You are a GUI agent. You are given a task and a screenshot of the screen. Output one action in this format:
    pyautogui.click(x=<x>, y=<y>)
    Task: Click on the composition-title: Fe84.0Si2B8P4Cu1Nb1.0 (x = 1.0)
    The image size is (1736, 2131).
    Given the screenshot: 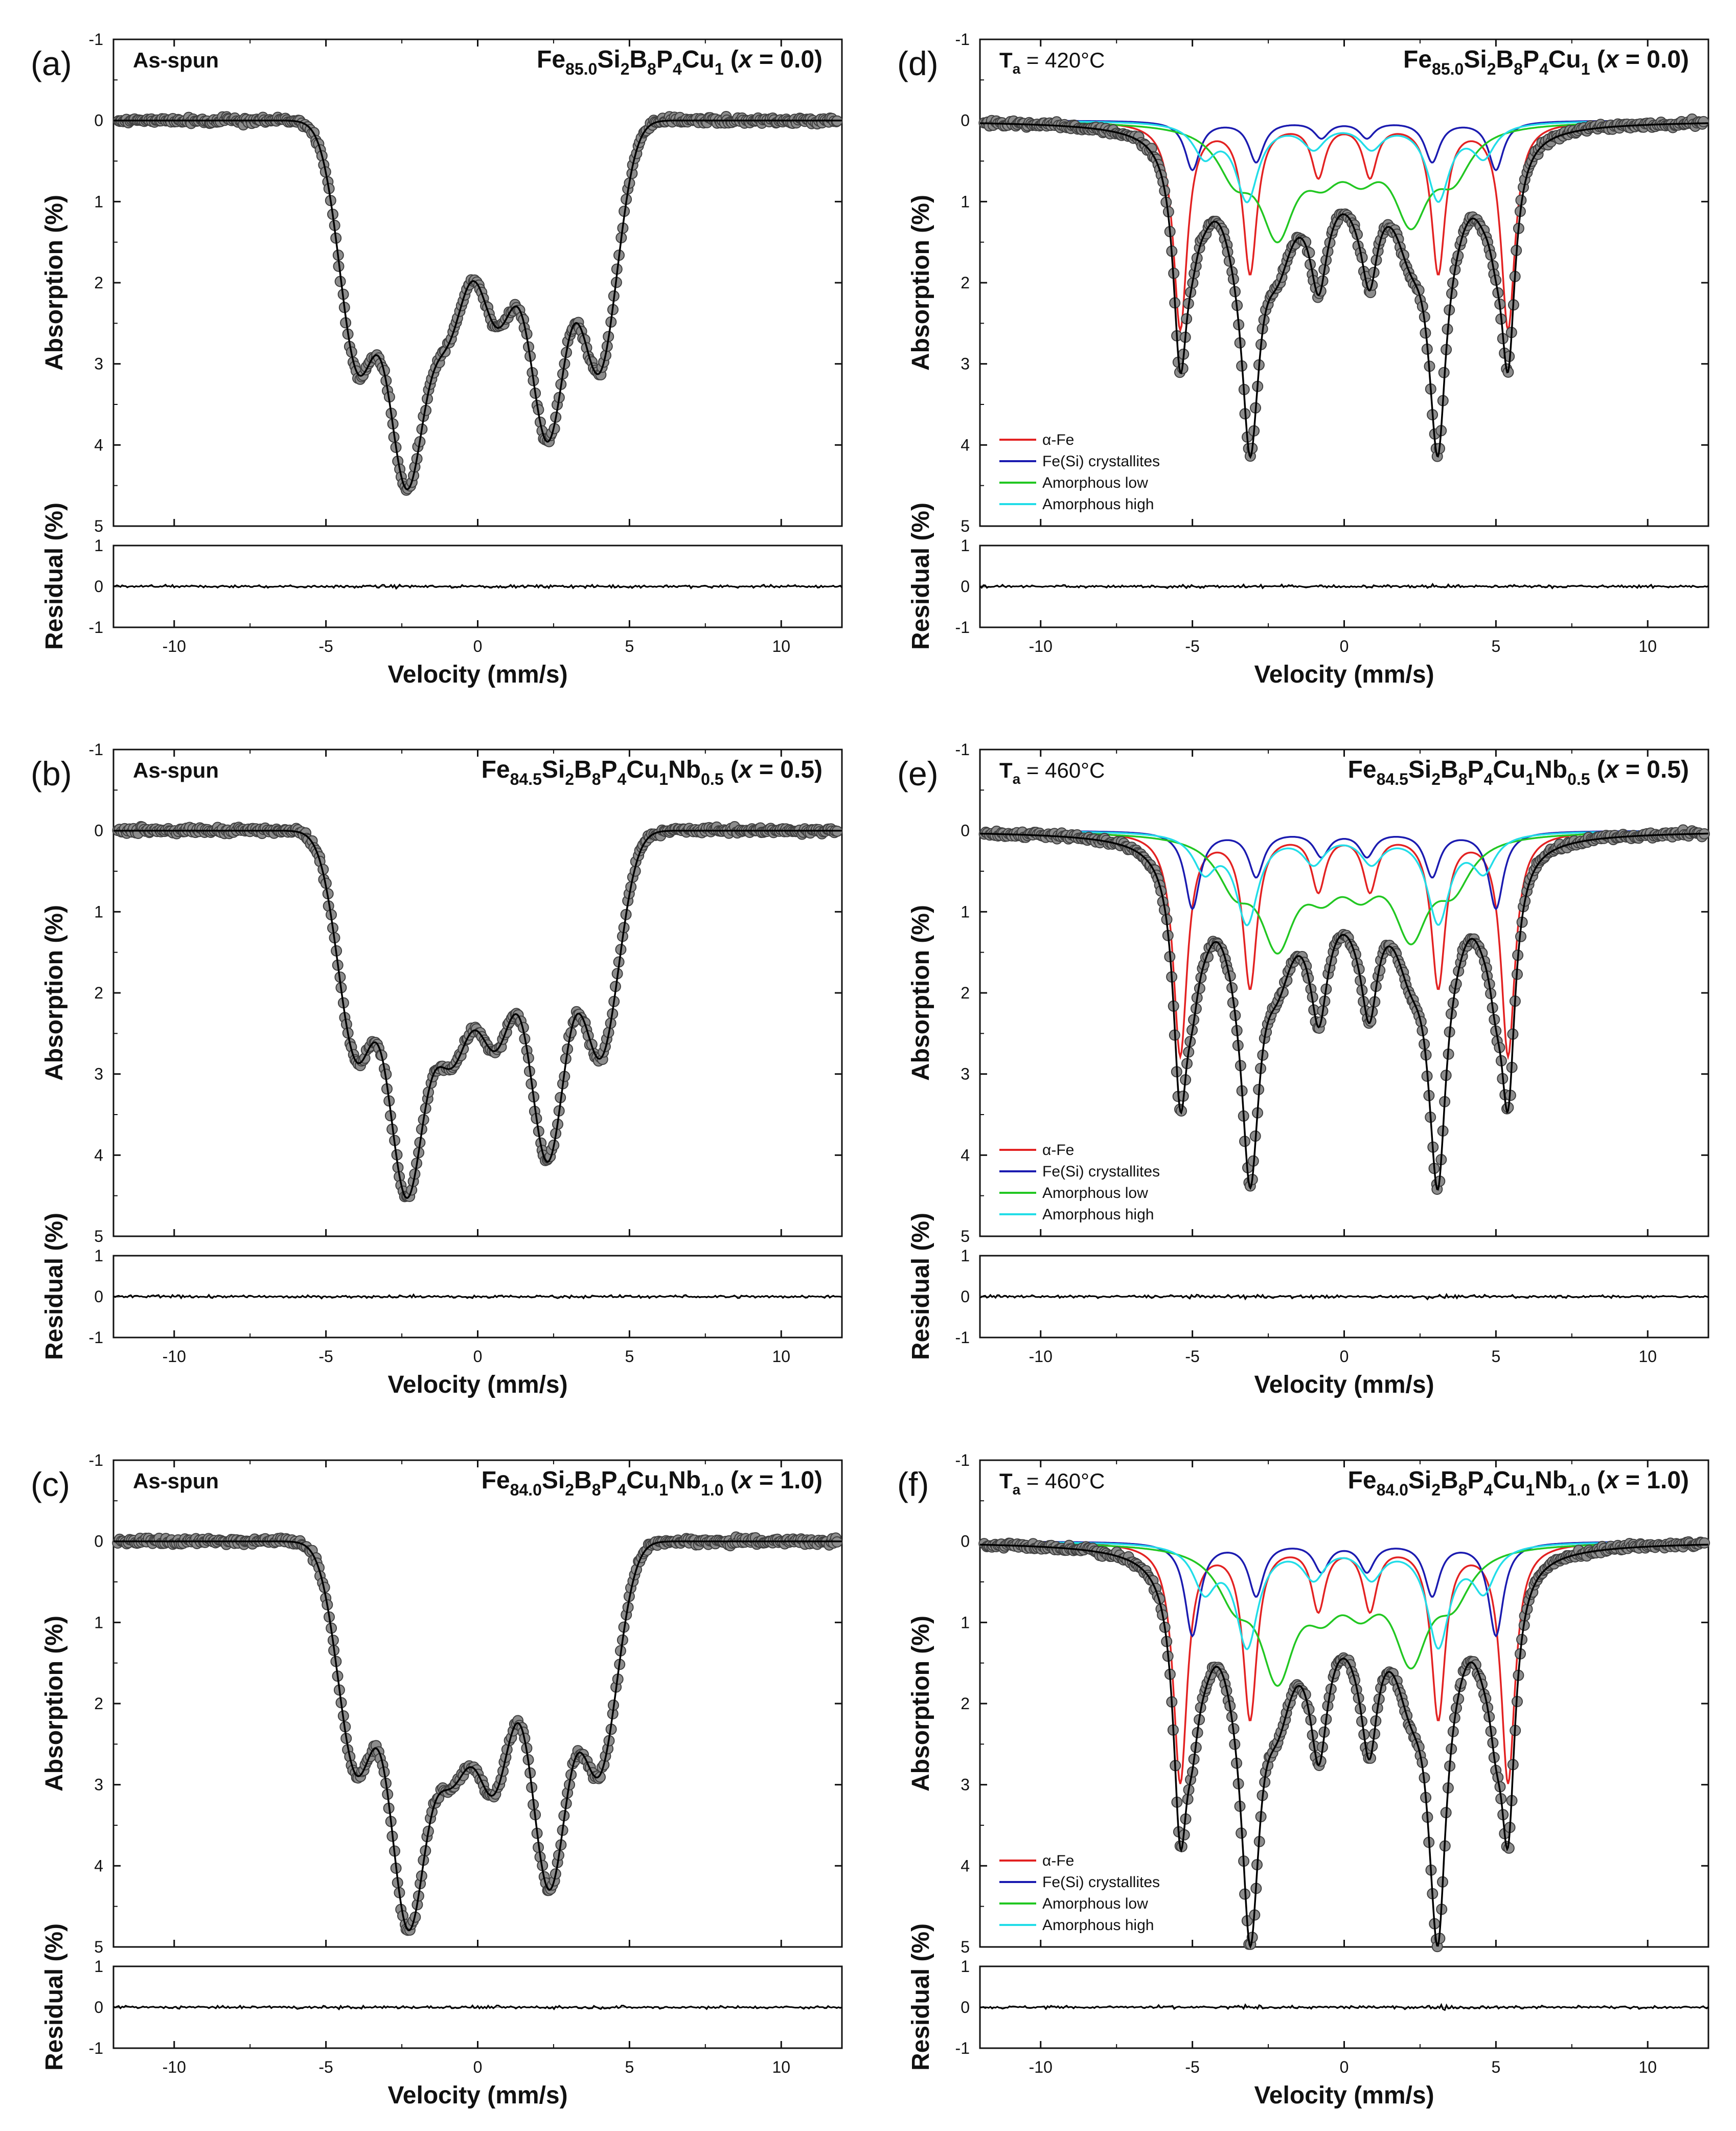 What is the action you would take?
    pyautogui.click(x=652, y=1483)
    